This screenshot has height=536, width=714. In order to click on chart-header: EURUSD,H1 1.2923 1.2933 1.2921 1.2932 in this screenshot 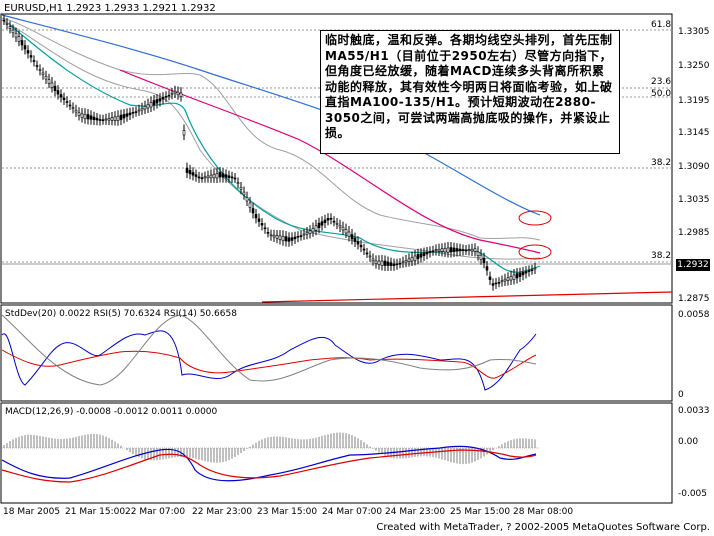, I will do `click(110, 8)`.